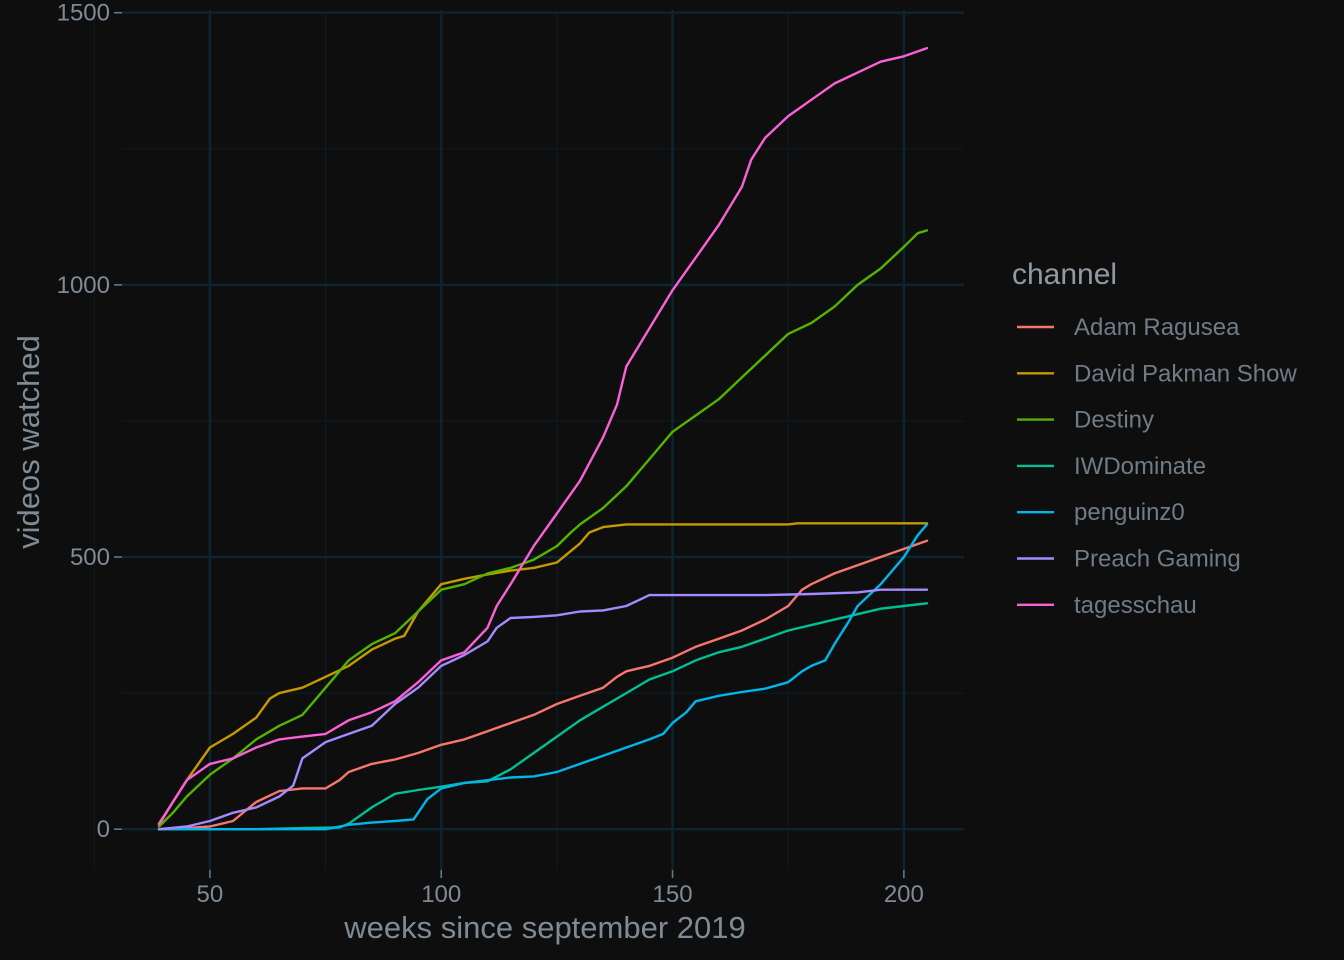 The height and width of the screenshot is (960, 1344). Describe the element at coordinates (83, 285) in the screenshot. I see `y-tick-label: 1000` at that location.